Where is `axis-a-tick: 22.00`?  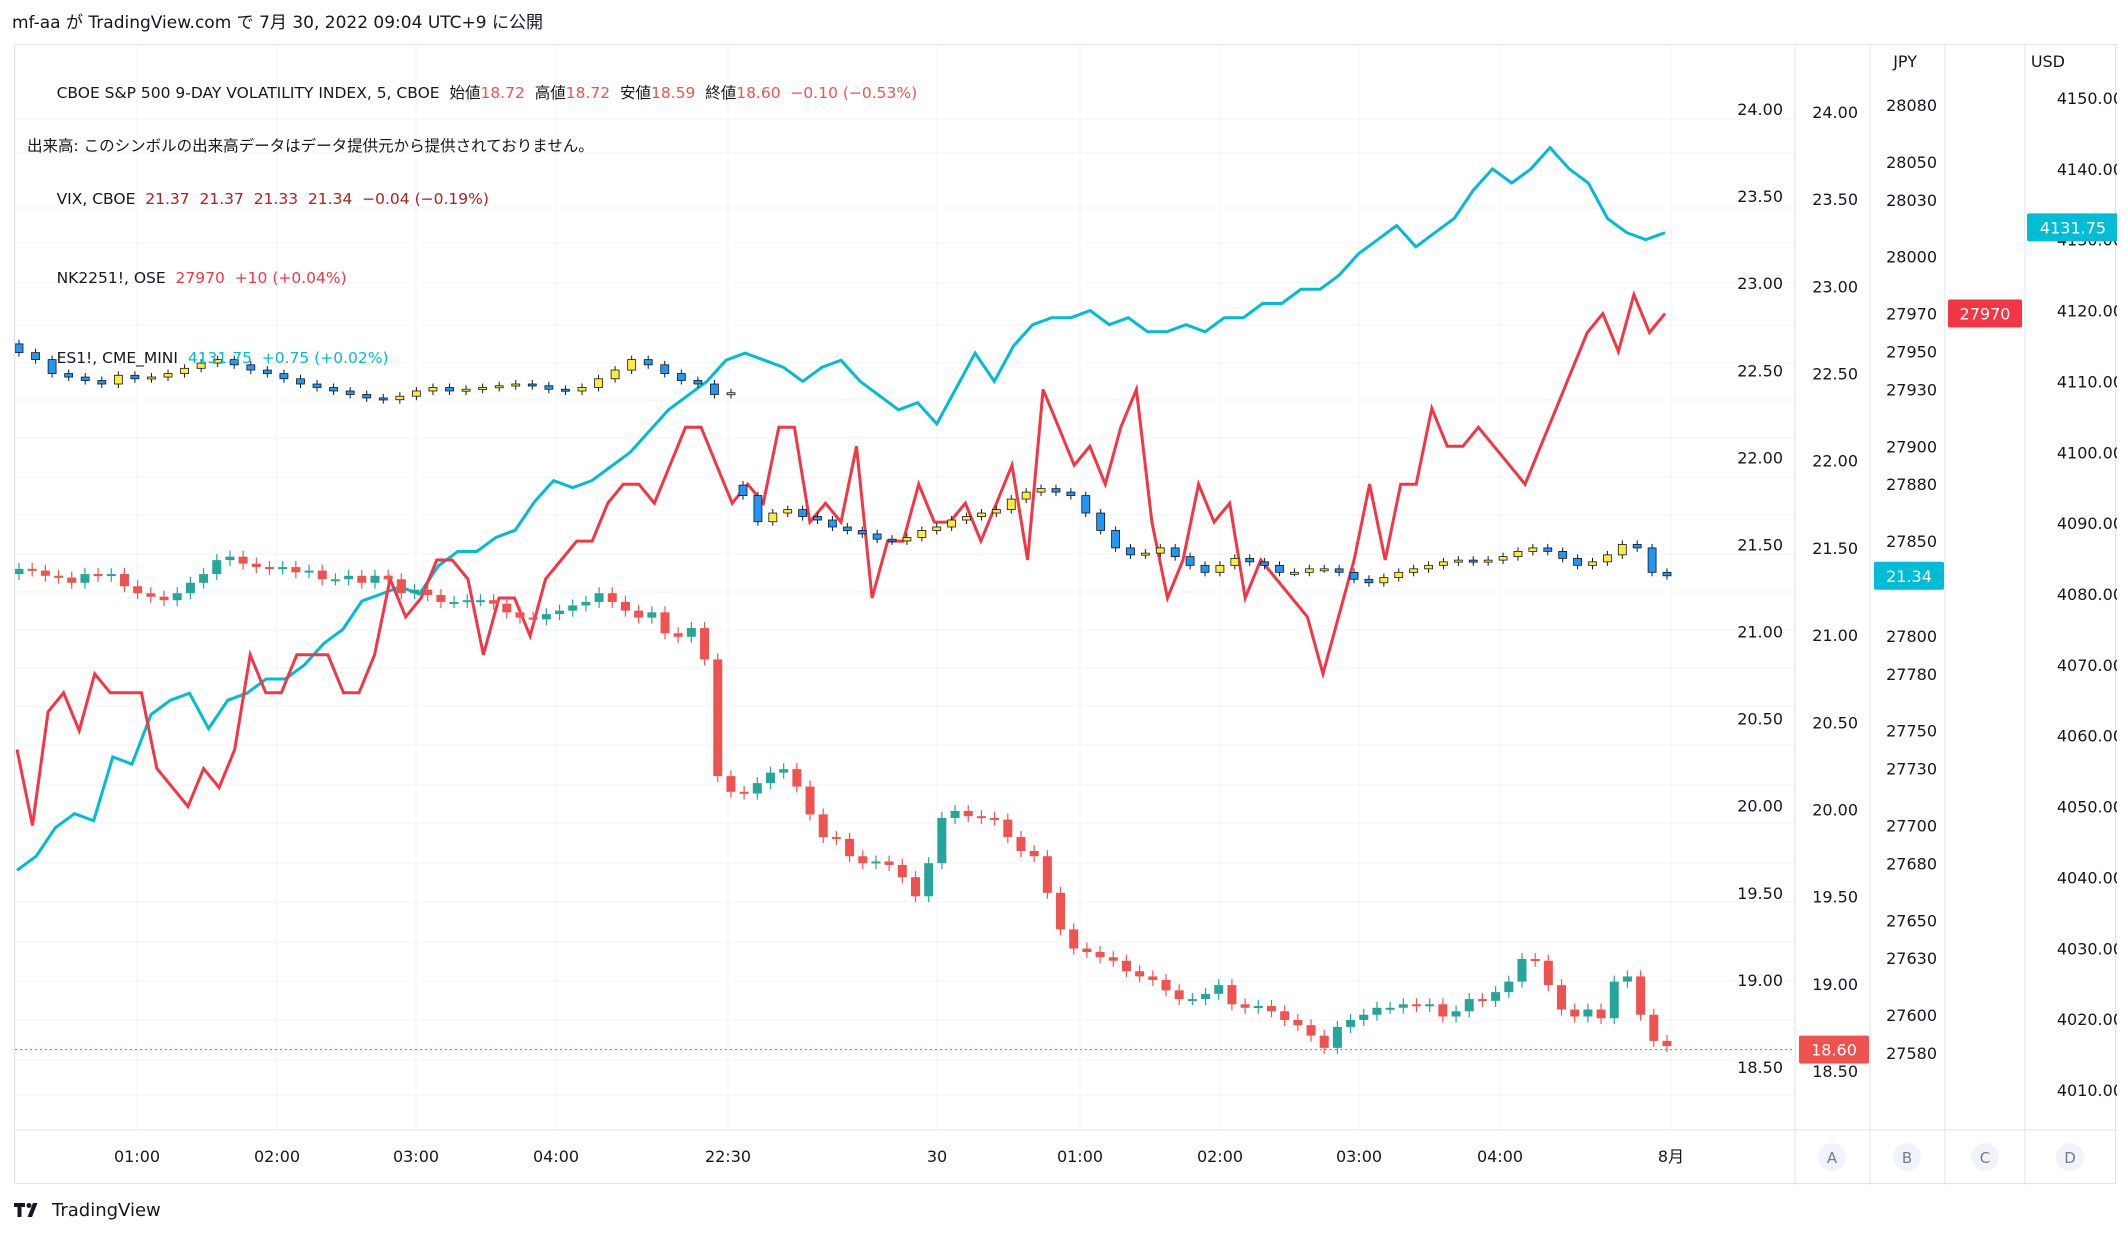
axis-a-tick: 22.00 is located at coordinates (1760, 457).